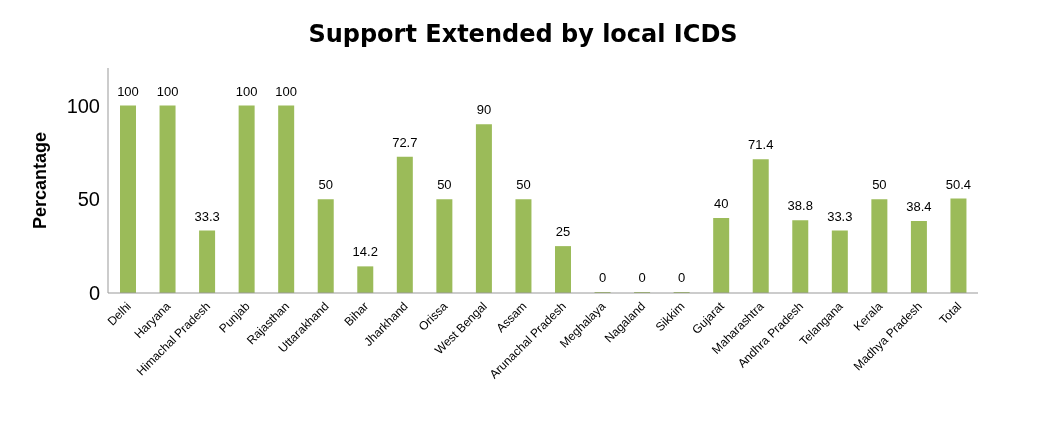  Describe the element at coordinates (484, 110) in the screenshot. I see `data-label: 90` at that location.